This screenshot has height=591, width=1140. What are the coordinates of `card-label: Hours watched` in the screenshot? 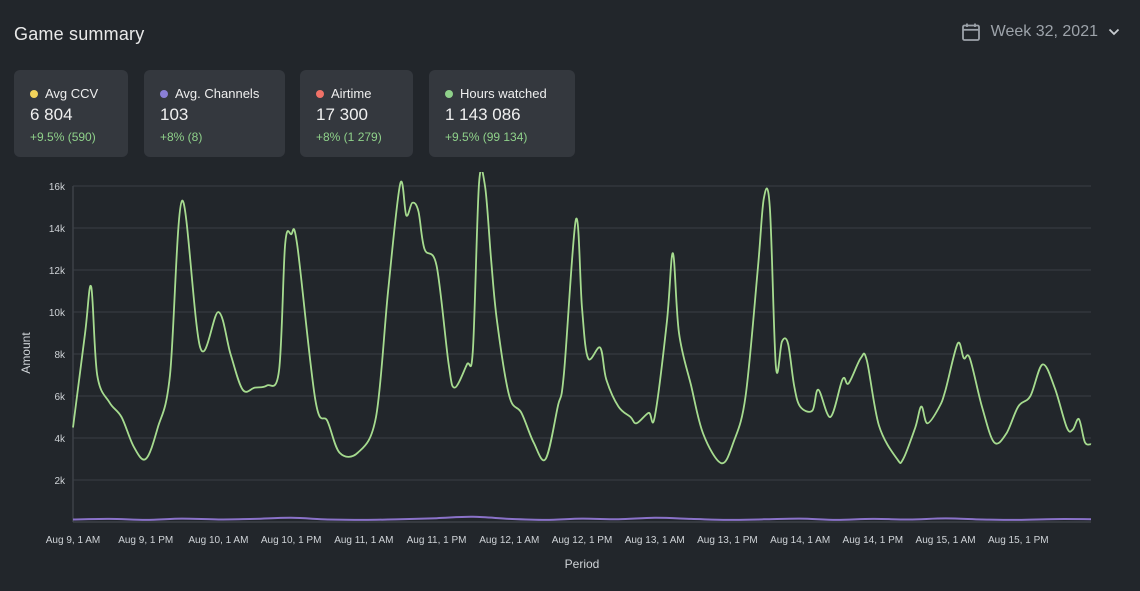 It's located at (503, 93).